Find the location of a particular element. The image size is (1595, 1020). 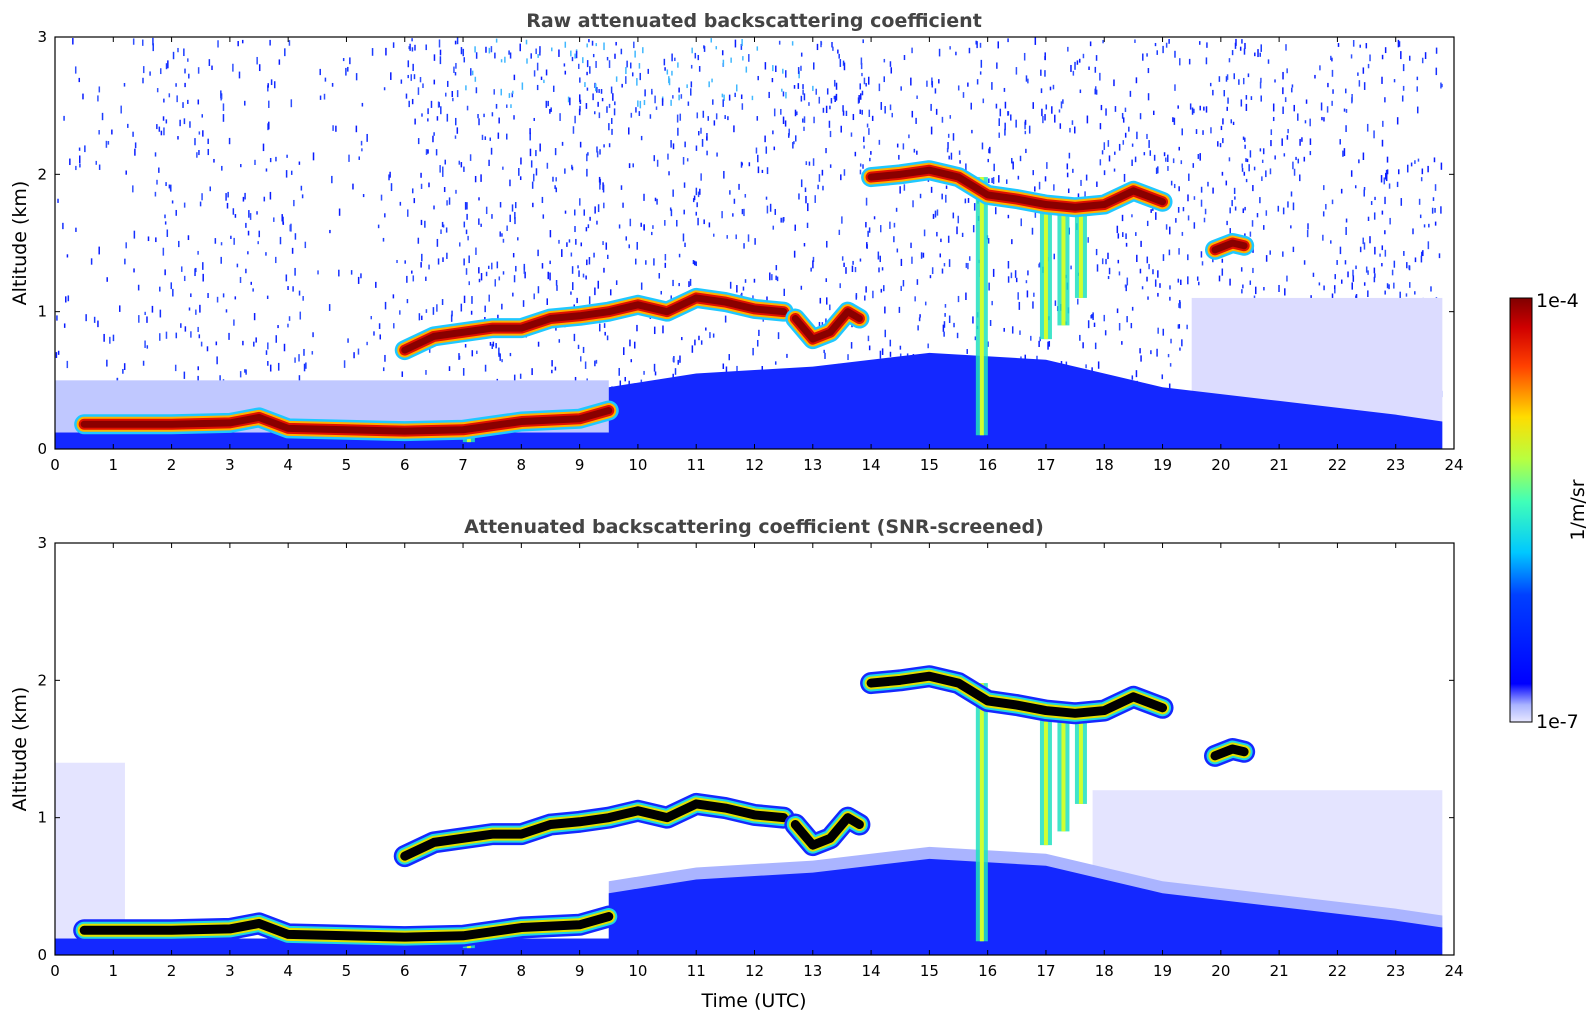

x-tick-label: 22 is located at coordinates (1337, 465).